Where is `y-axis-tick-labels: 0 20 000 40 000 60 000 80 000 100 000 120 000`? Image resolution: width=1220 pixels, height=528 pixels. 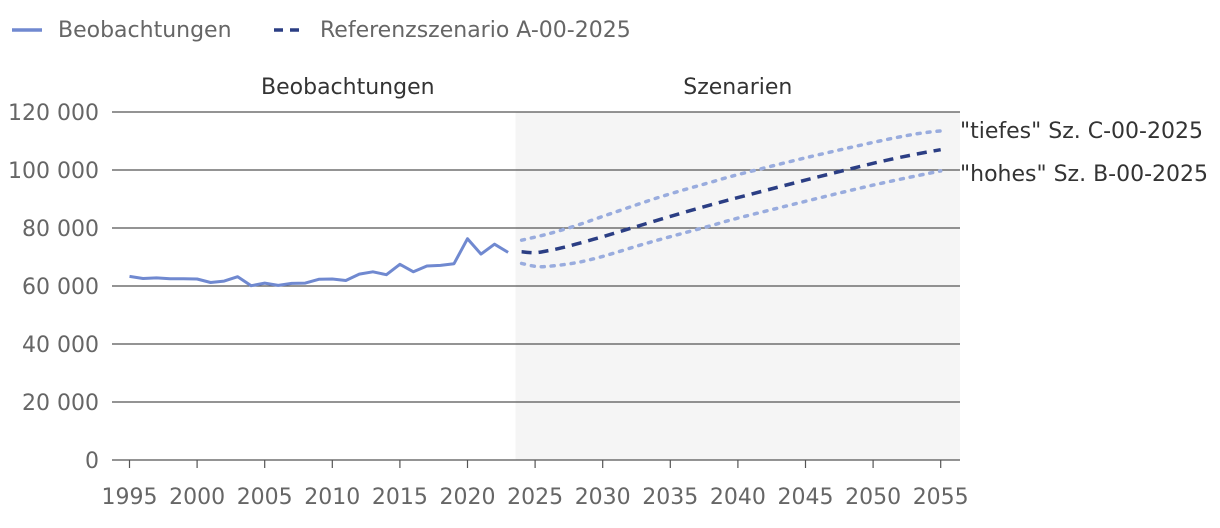 y-axis-tick-labels: 0 20 000 40 000 60 000 80 000 100 000 120 000 is located at coordinates (53, 287).